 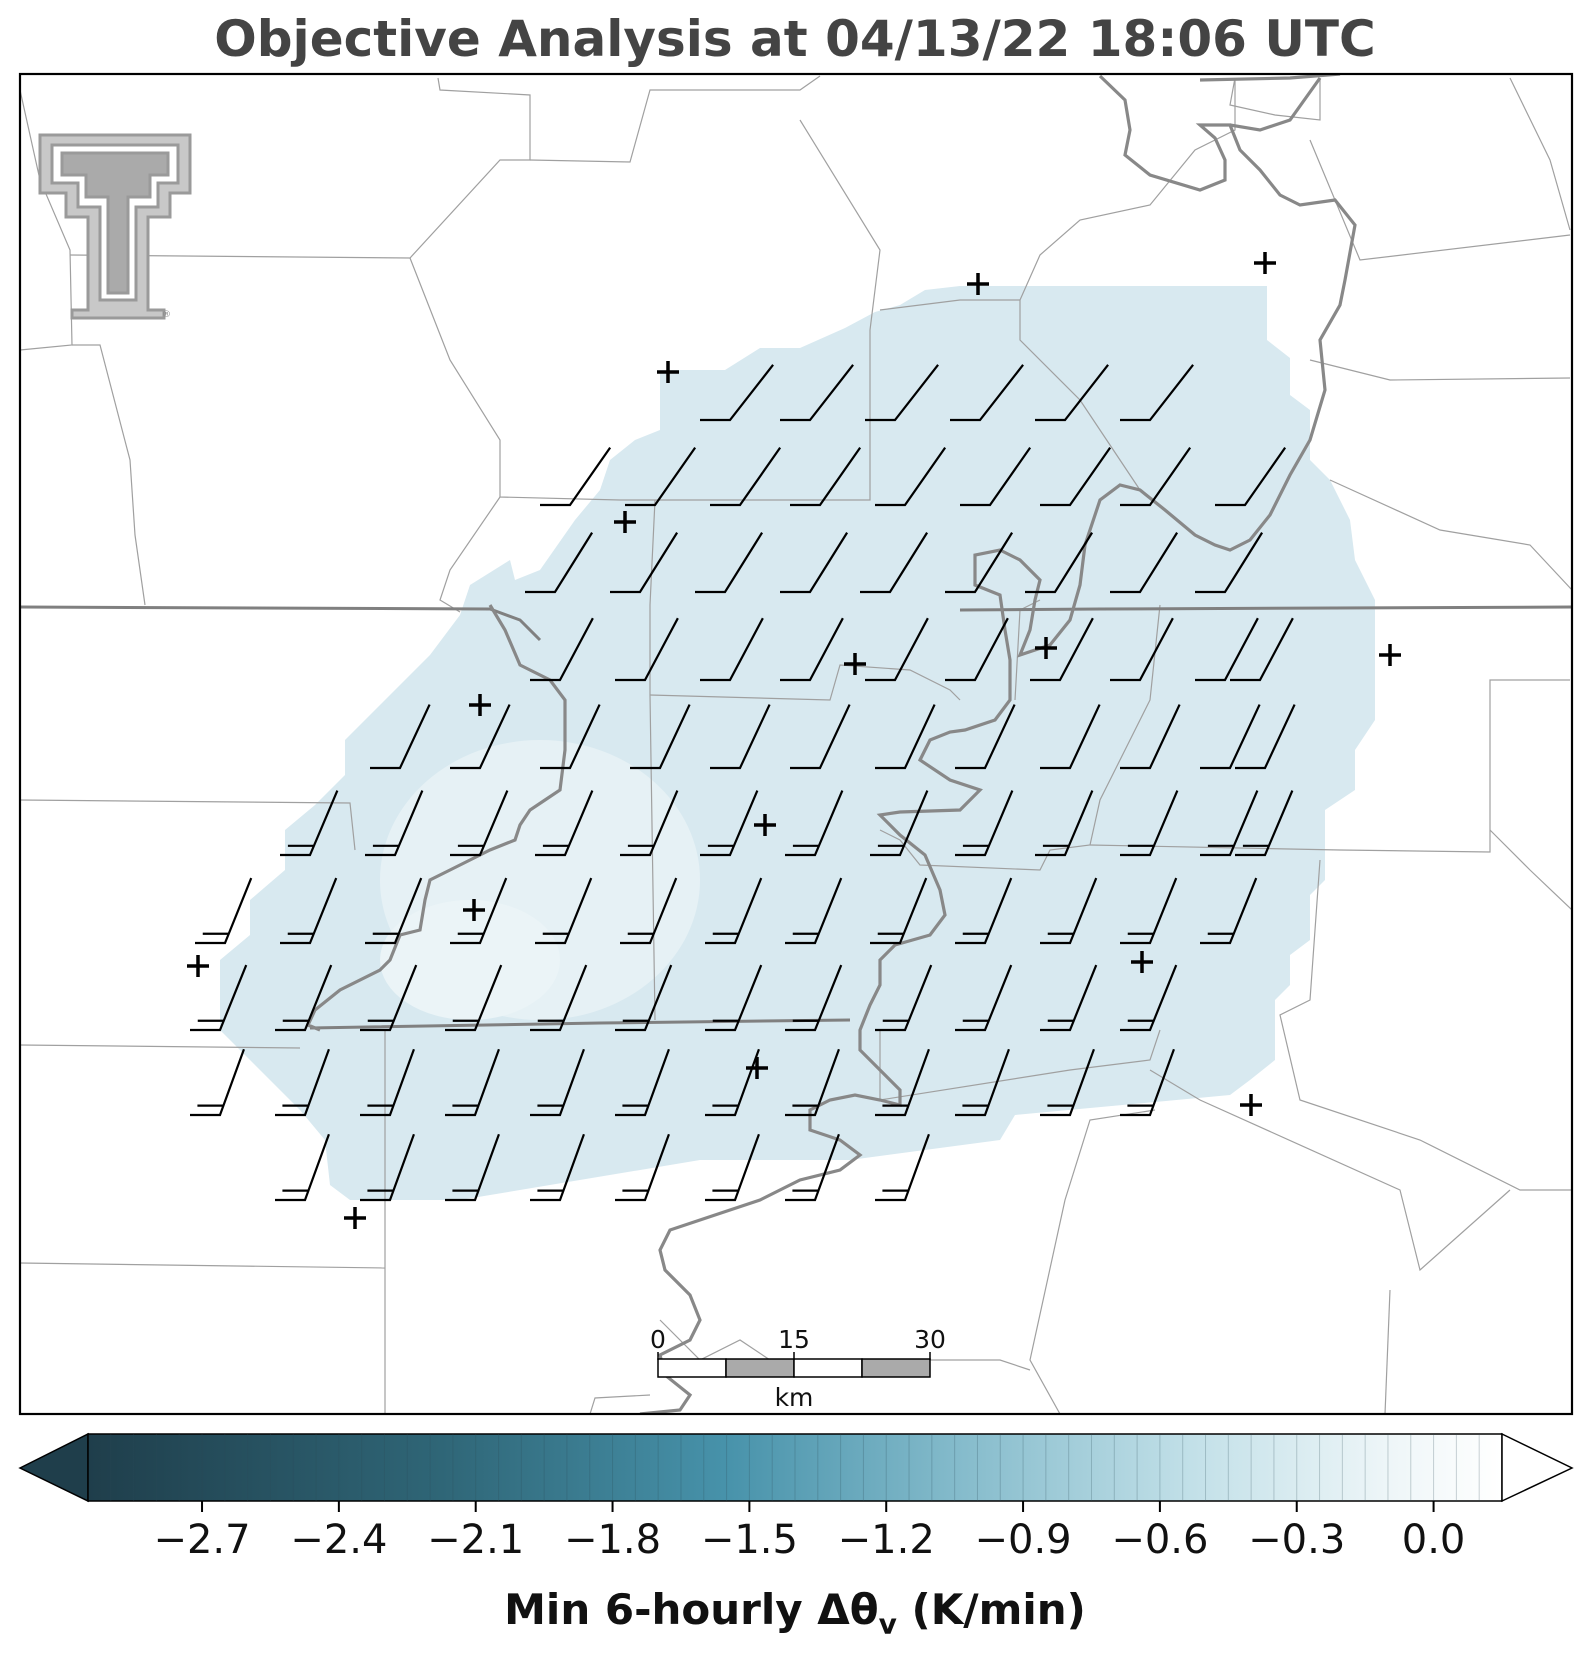 What do you see at coordinates (470, 960) in the screenshot?
I see `analysis-light-area` at bounding box center [470, 960].